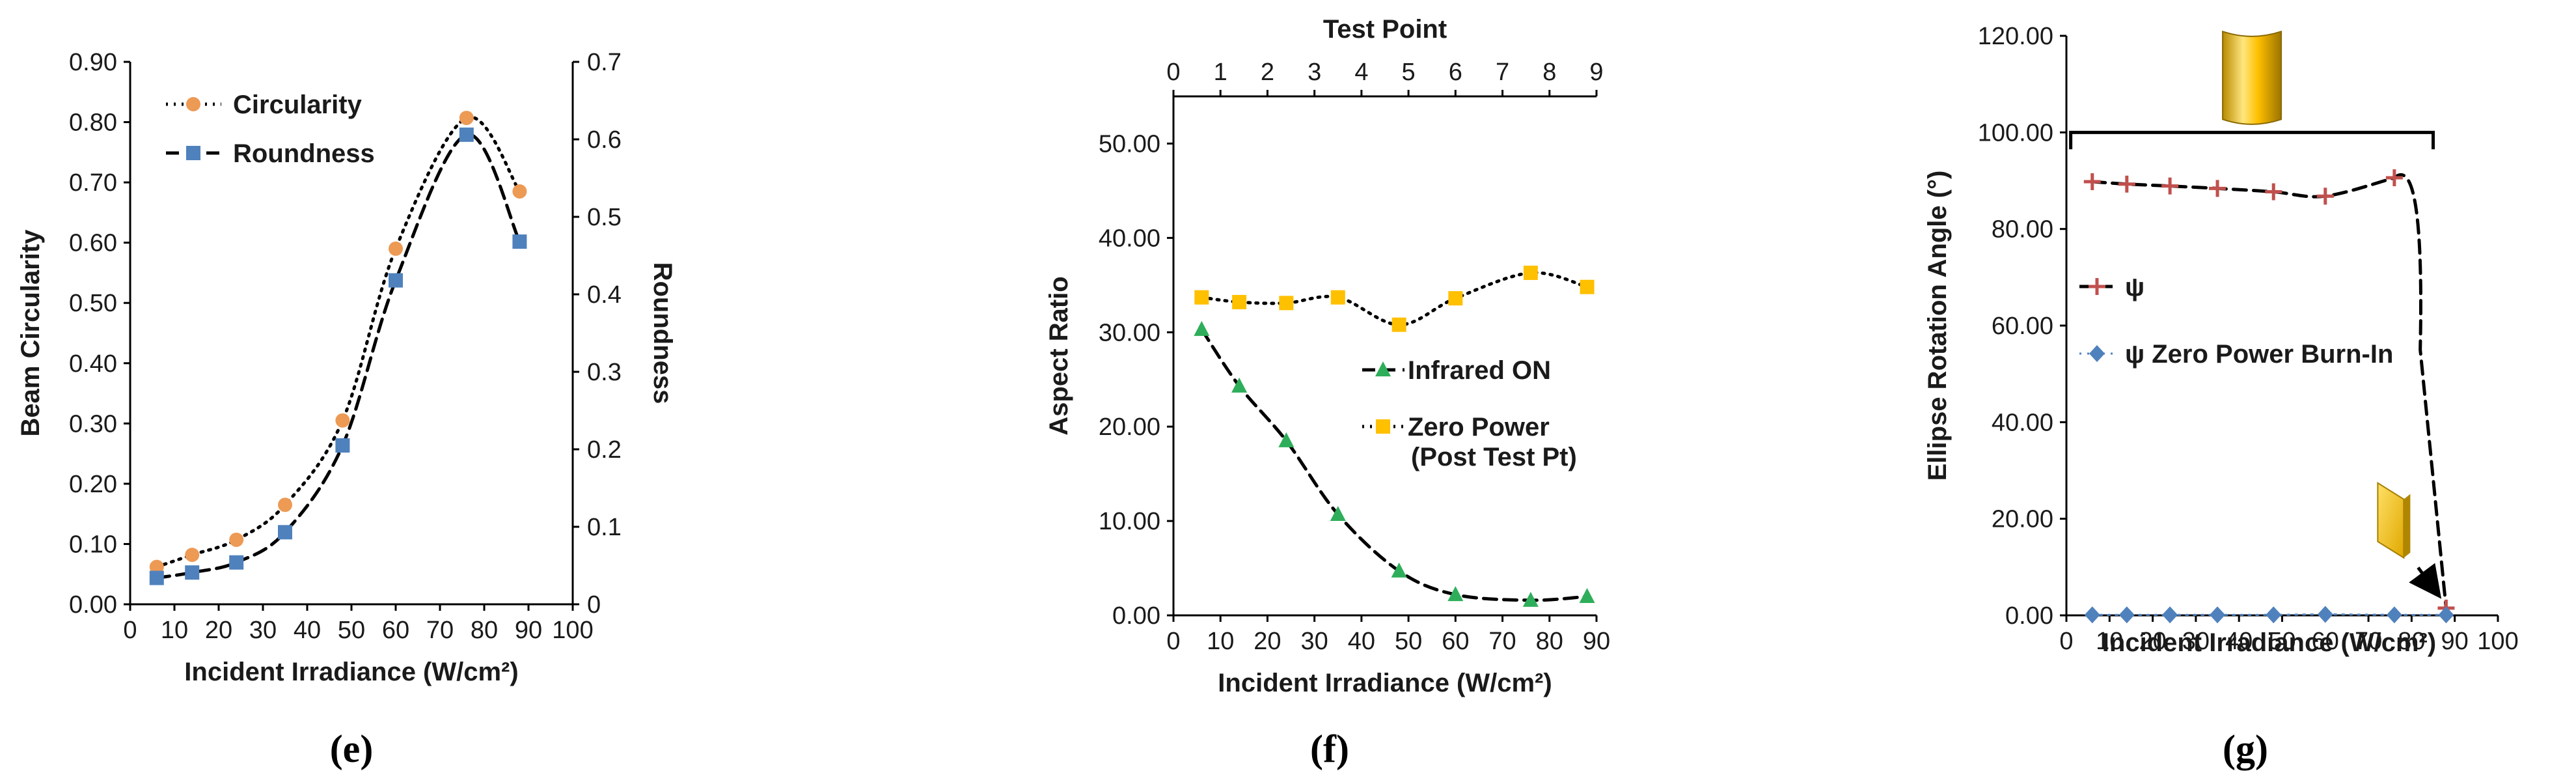  Describe the element at coordinates (352, 749) in the screenshot. I see `panel-label-e: (e)` at that location.